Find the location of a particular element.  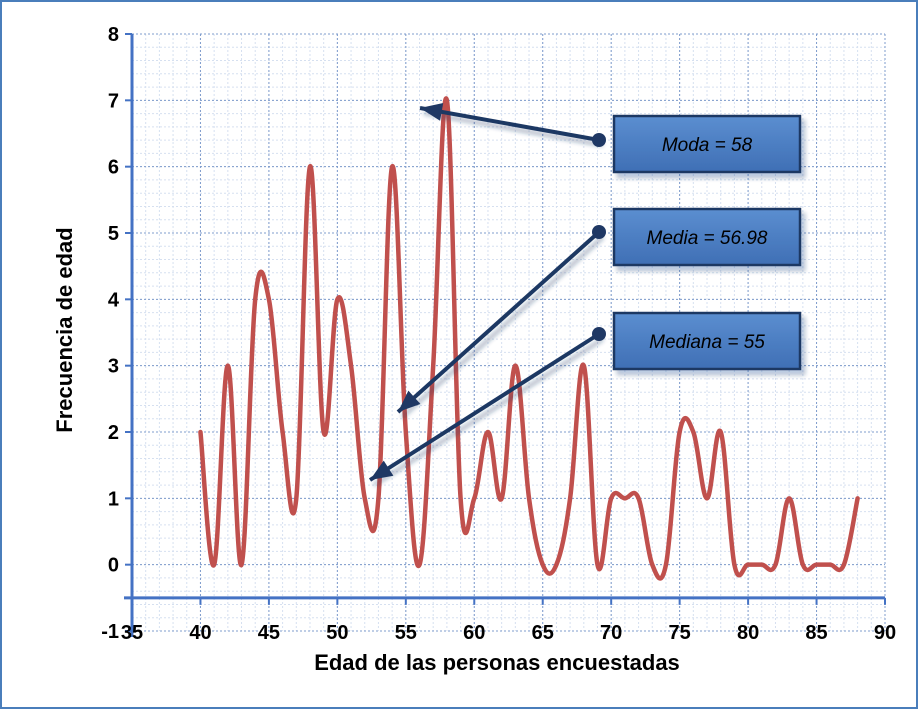

y-tick-label: 0 is located at coordinates (113, 566).